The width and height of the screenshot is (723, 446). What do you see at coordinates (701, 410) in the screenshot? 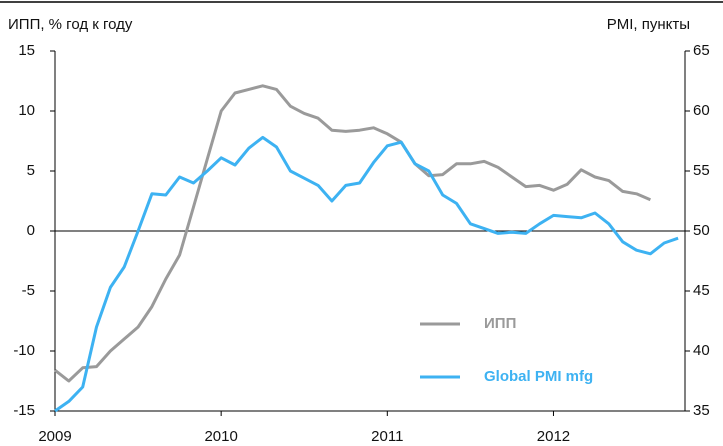
I see `y2-tick-label: 35` at bounding box center [701, 410].